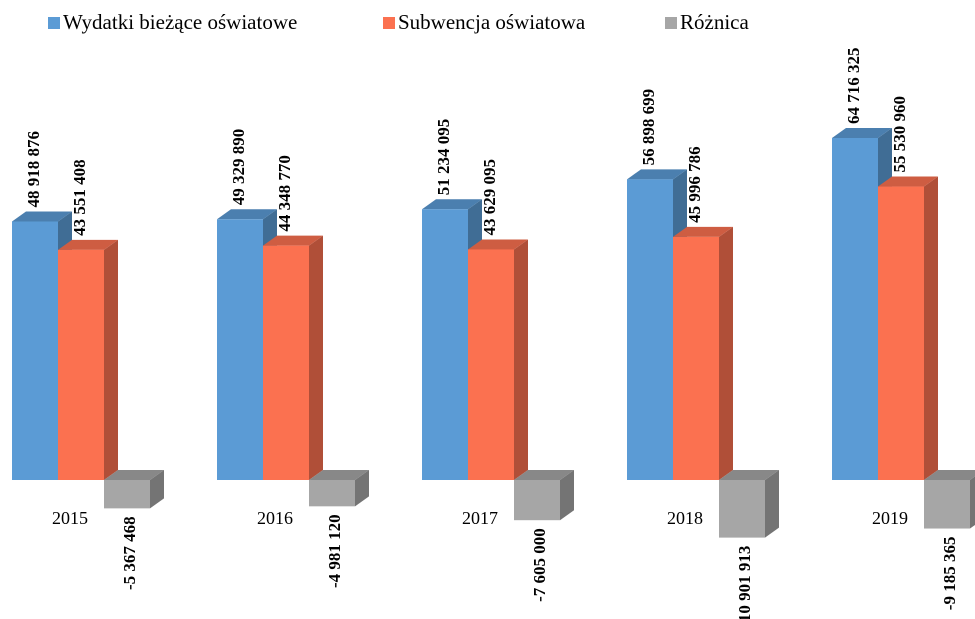  What do you see at coordinates (685, 518) in the screenshot?
I see `x-tick-label: 2018` at bounding box center [685, 518].